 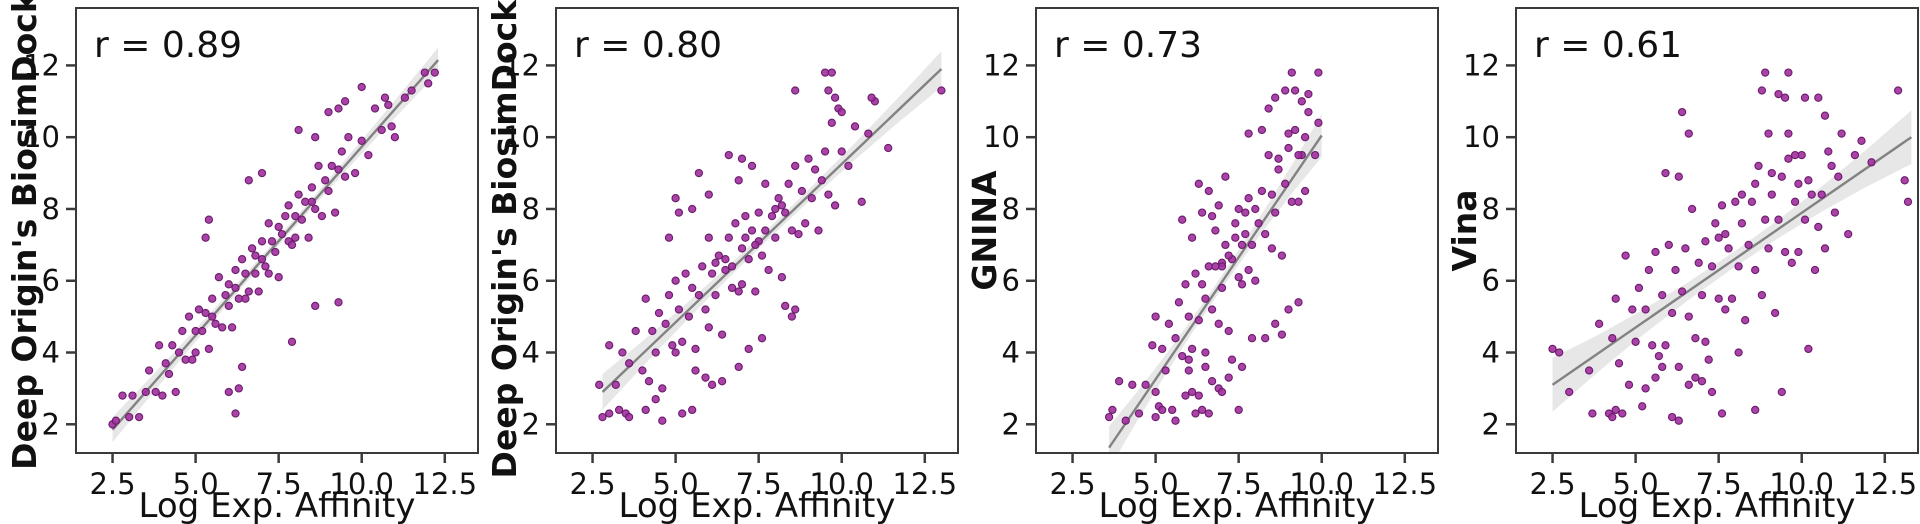 What do you see at coordinates (277, 505) in the screenshot?
I see `x-axis-label: Log Exp. Affinity` at bounding box center [277, 505].